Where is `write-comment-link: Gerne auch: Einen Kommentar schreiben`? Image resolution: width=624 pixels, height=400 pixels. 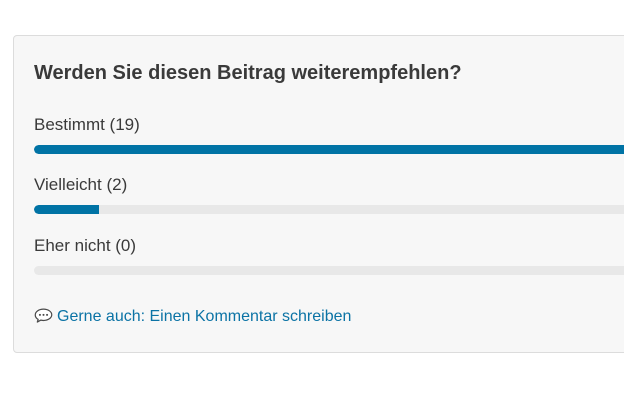 write-comment-link: Gerne auch: Einen Kommentar schreiben is located at coordinates (204, 316).